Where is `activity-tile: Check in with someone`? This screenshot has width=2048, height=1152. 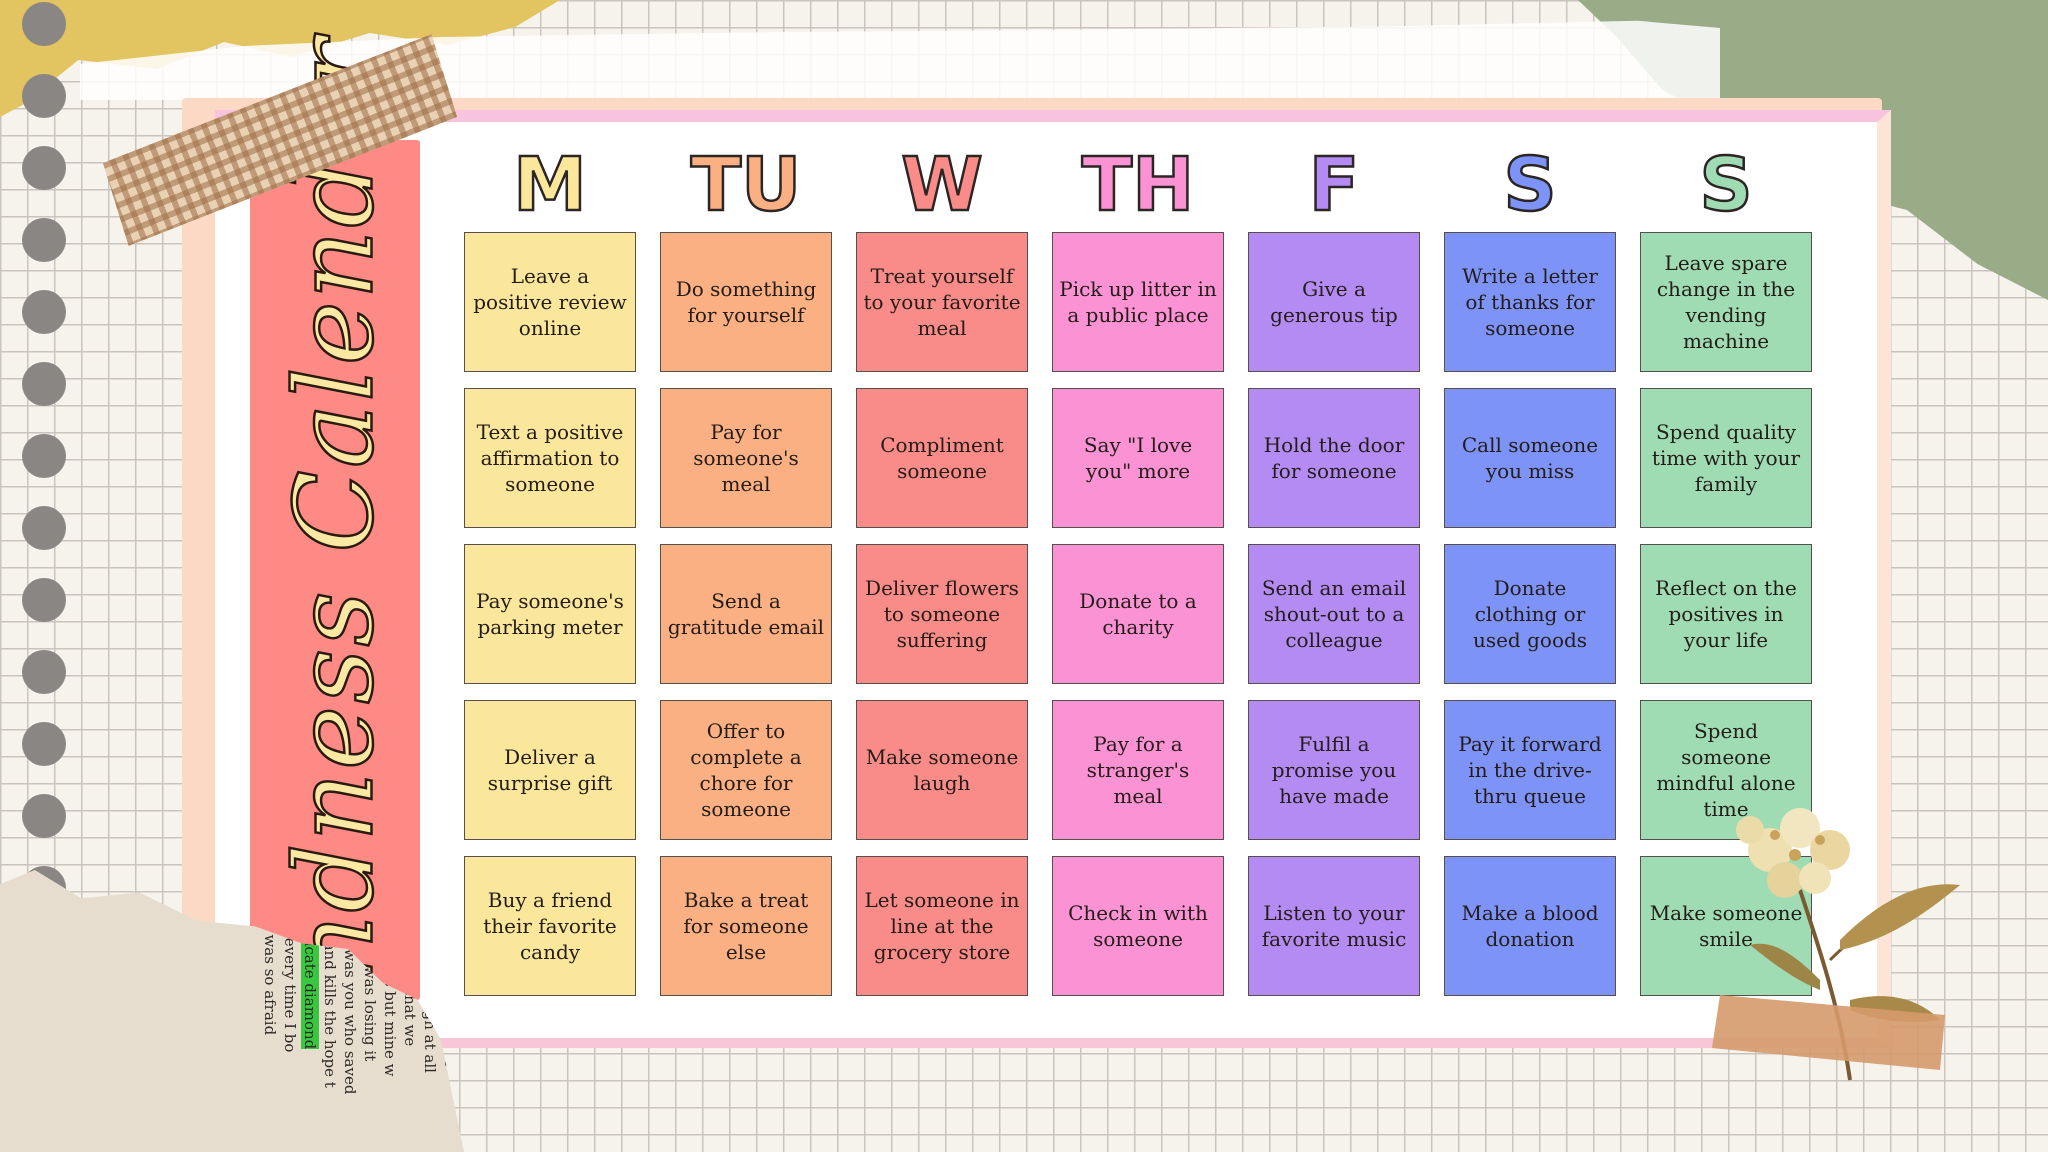 activity-tile: Check in with someone is located at coordinates (1138, 926).